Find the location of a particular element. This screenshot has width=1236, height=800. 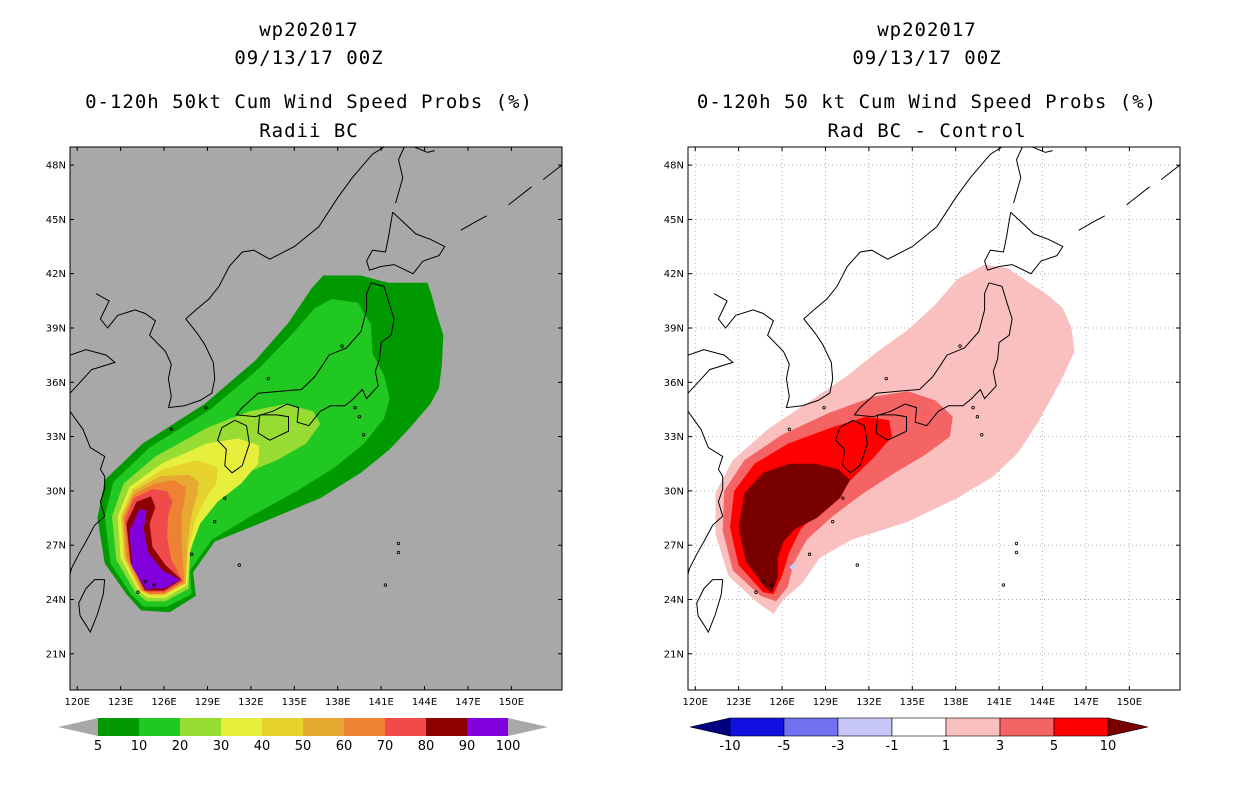

colorbar-label: 80 is located at coordinates (426, 746).